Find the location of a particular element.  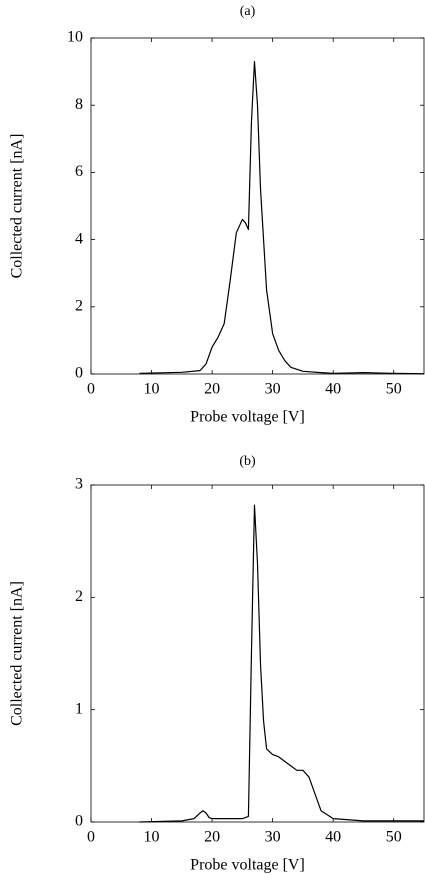

y-tick-label: 10 is located at coordinates (75, 37).